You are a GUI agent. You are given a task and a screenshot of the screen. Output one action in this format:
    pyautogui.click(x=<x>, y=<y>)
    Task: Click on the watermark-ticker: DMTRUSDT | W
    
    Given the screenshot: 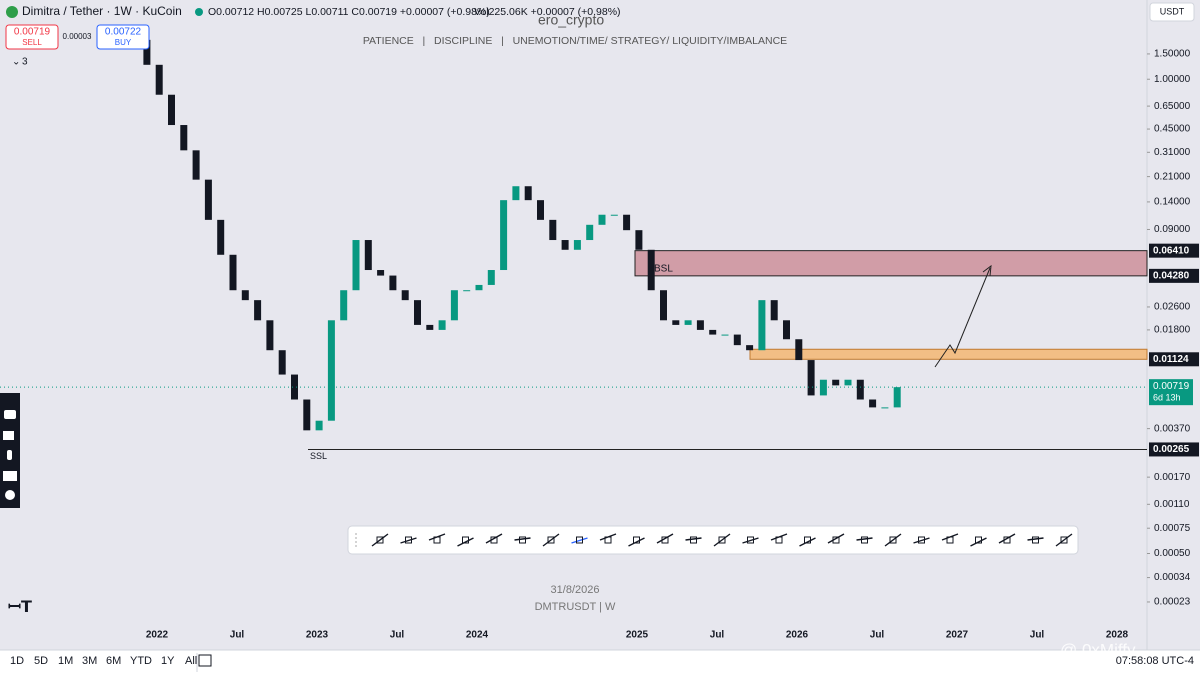 What is the action you would take?
    pyautogui.click(x=575, y=607)
    